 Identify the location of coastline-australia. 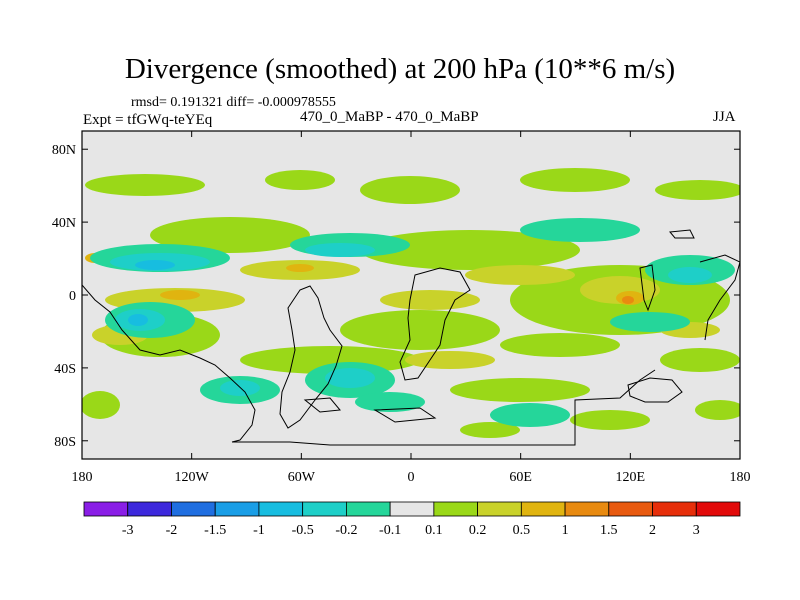
(655, 390).